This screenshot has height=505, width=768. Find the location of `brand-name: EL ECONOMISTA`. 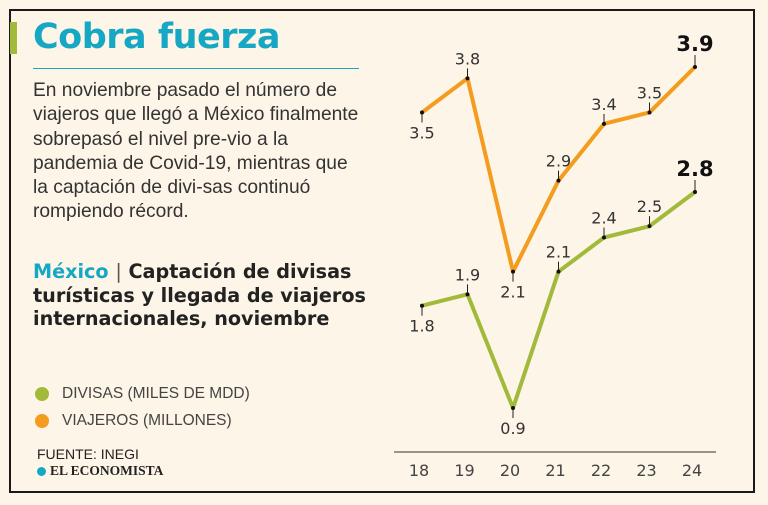

brand-name: EL ECONOMISTA is located at coordinates (107, 470).